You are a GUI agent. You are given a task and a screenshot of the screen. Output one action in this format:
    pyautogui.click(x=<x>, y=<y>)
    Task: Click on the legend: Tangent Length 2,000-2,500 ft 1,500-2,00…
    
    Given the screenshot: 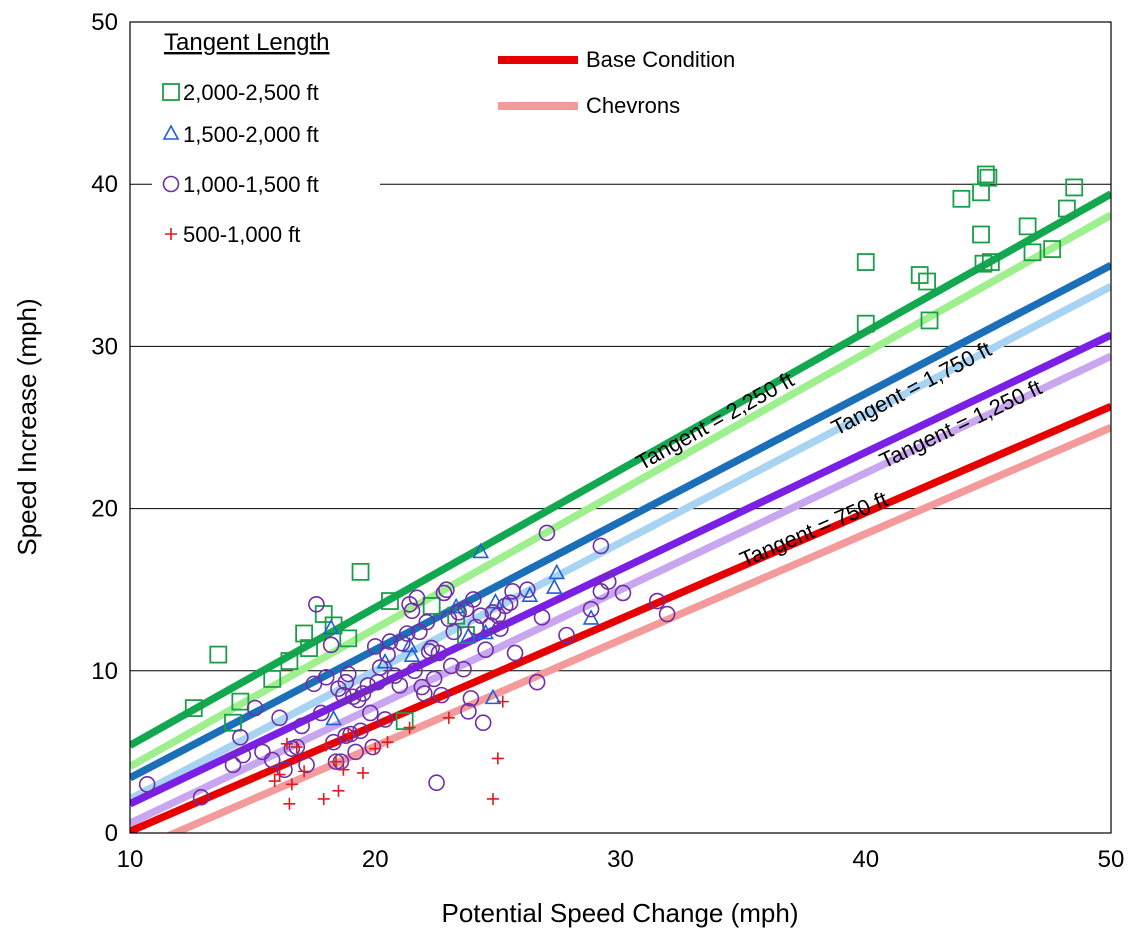 What is the action you would take?
    pyautogui.click(x=443, y=140)
    